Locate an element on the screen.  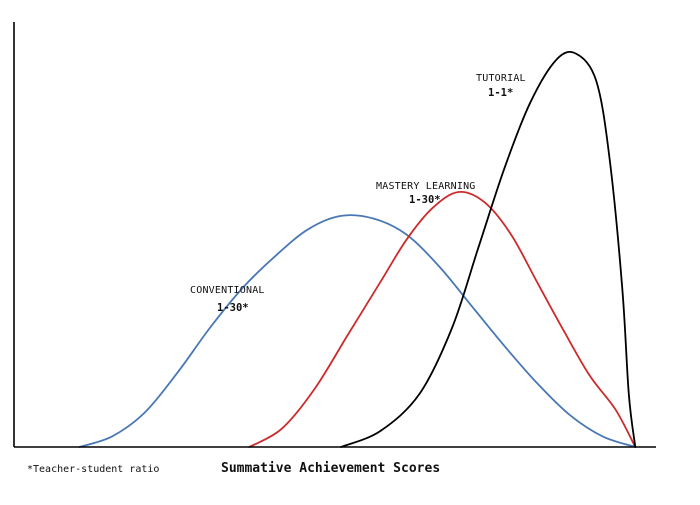
footnote: *Teacher-student ratio is located at coordinates (93, 469).